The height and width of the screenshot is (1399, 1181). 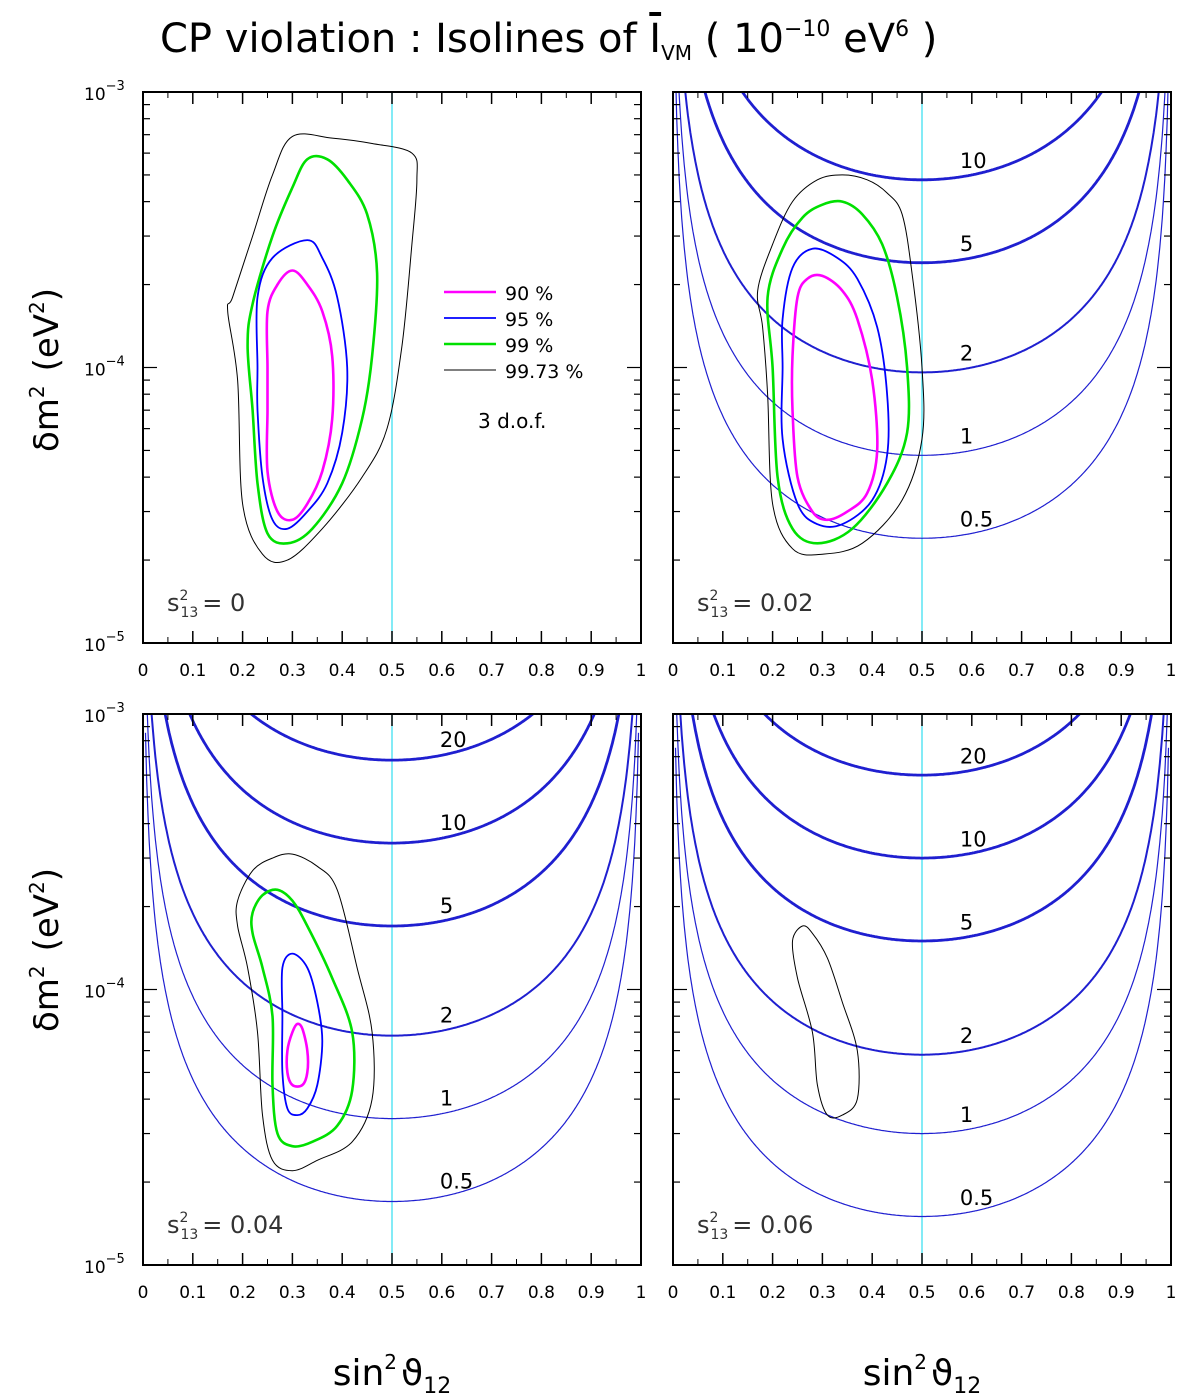 What do you see at coordinates (529, 346) in the screenshot?
I see `legend-label-99: 99 %` at bounding box center [529, 346].